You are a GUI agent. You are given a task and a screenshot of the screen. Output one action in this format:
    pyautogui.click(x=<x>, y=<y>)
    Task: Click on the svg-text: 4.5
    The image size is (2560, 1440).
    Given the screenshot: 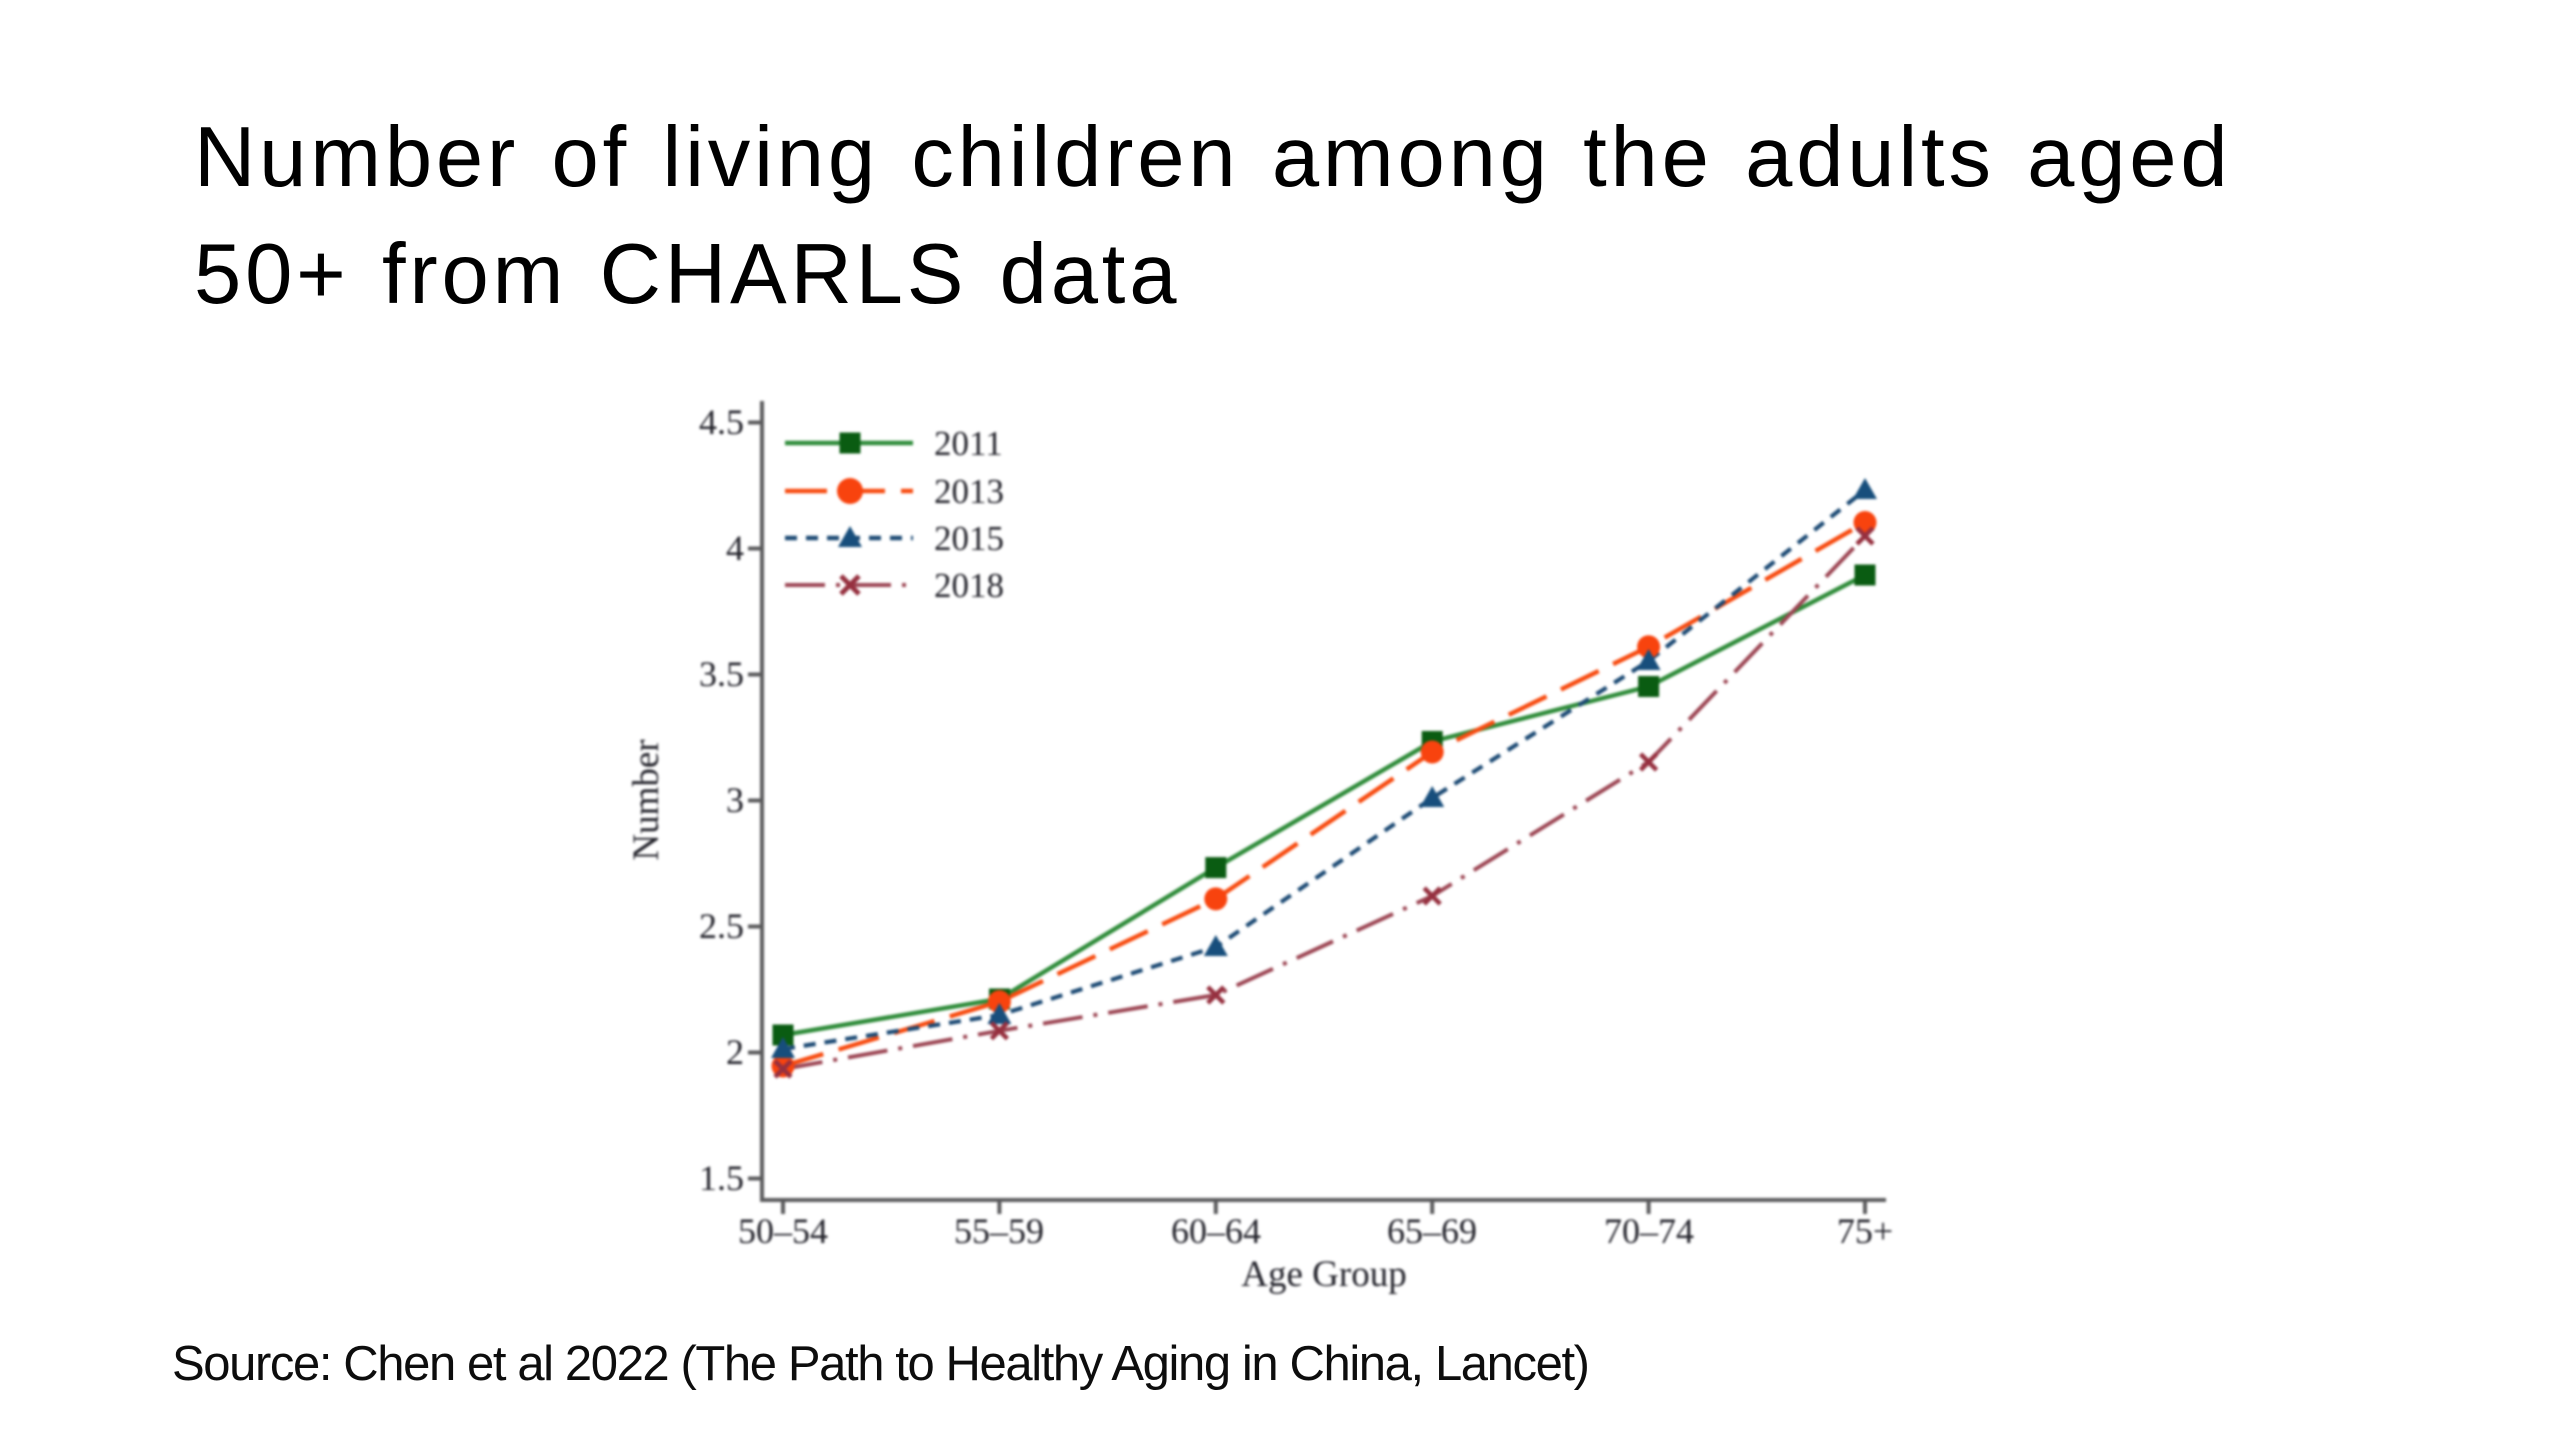 What is the action you would take?
    pyautogui.click(x=721, y=422)
    